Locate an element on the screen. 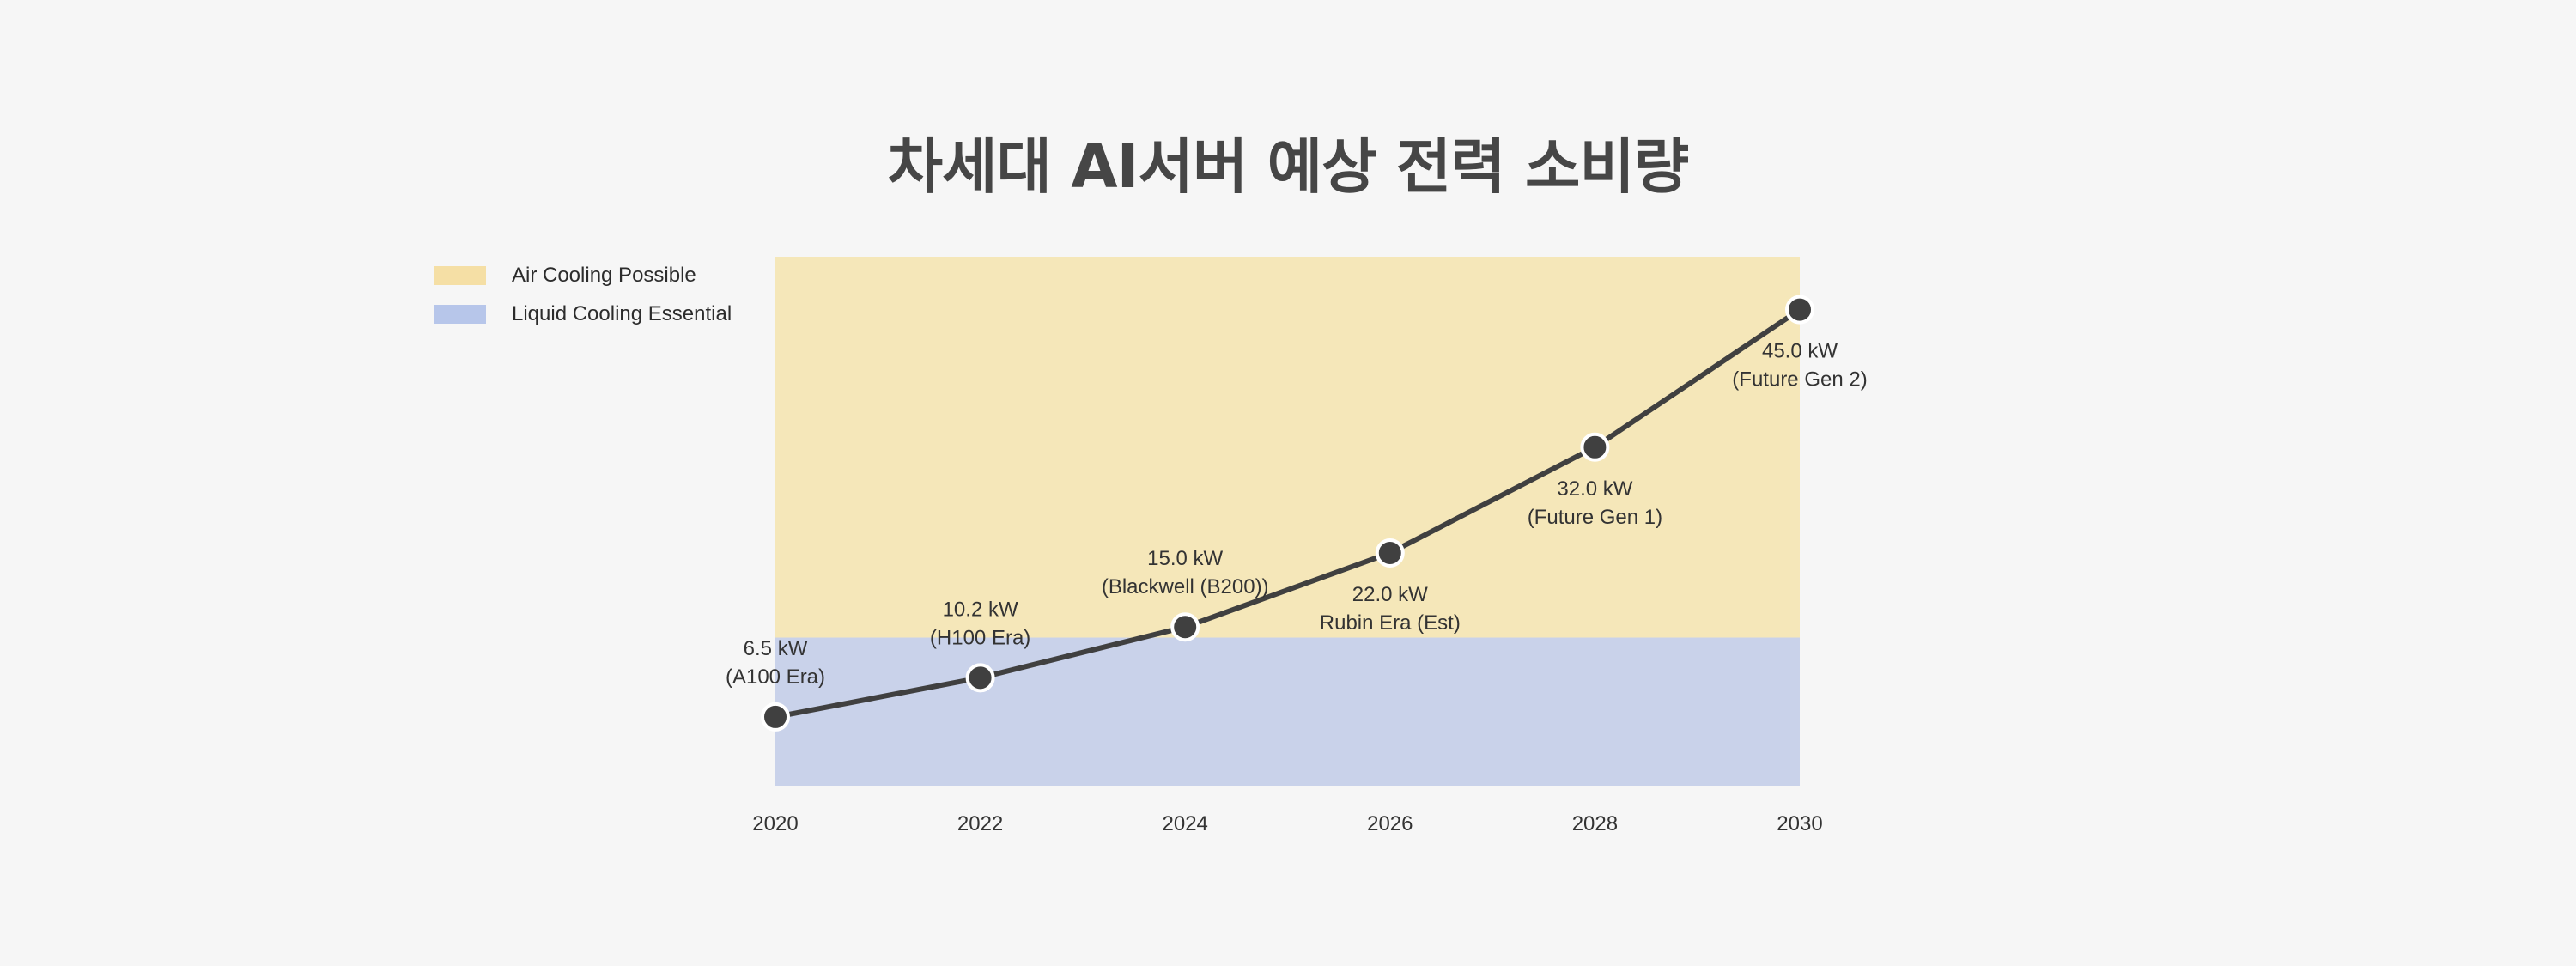 This screenshot has width=2576, height=966. chart-title: 차세대 AI서버 예상 전력 소비량 is located at coordinates (1288, 166).